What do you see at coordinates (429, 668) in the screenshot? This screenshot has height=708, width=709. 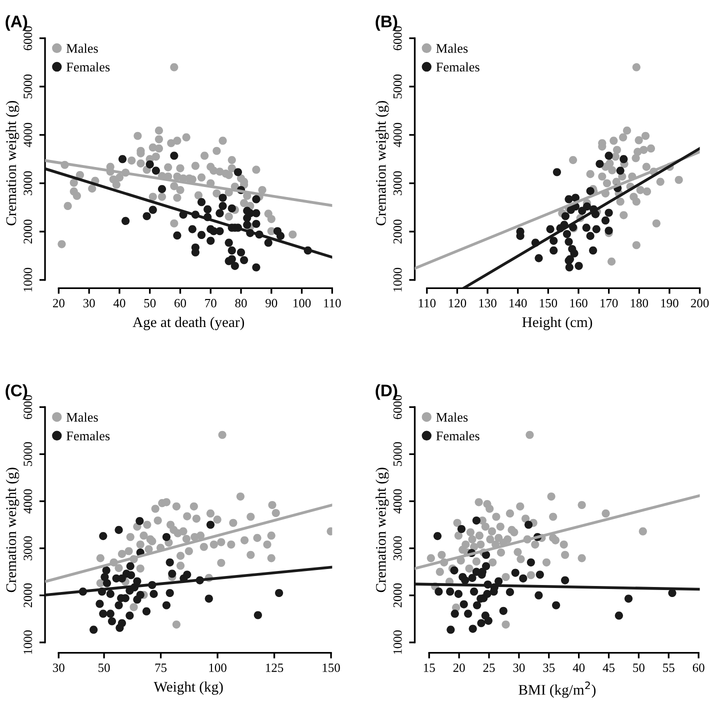 I see `x-tick-label: 15` at bounding box center [429, 668].